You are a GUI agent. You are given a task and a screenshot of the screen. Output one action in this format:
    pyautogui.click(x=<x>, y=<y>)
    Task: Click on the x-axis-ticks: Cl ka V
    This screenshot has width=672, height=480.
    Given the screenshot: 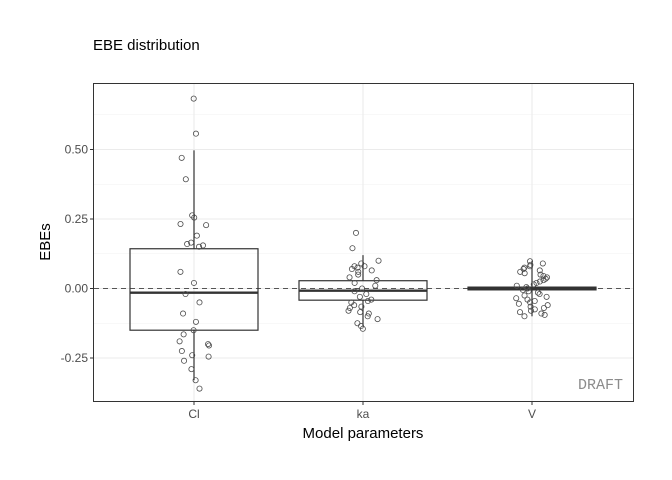 What is the action you would take?
    pyautogui.click(x=362, y=411)
    